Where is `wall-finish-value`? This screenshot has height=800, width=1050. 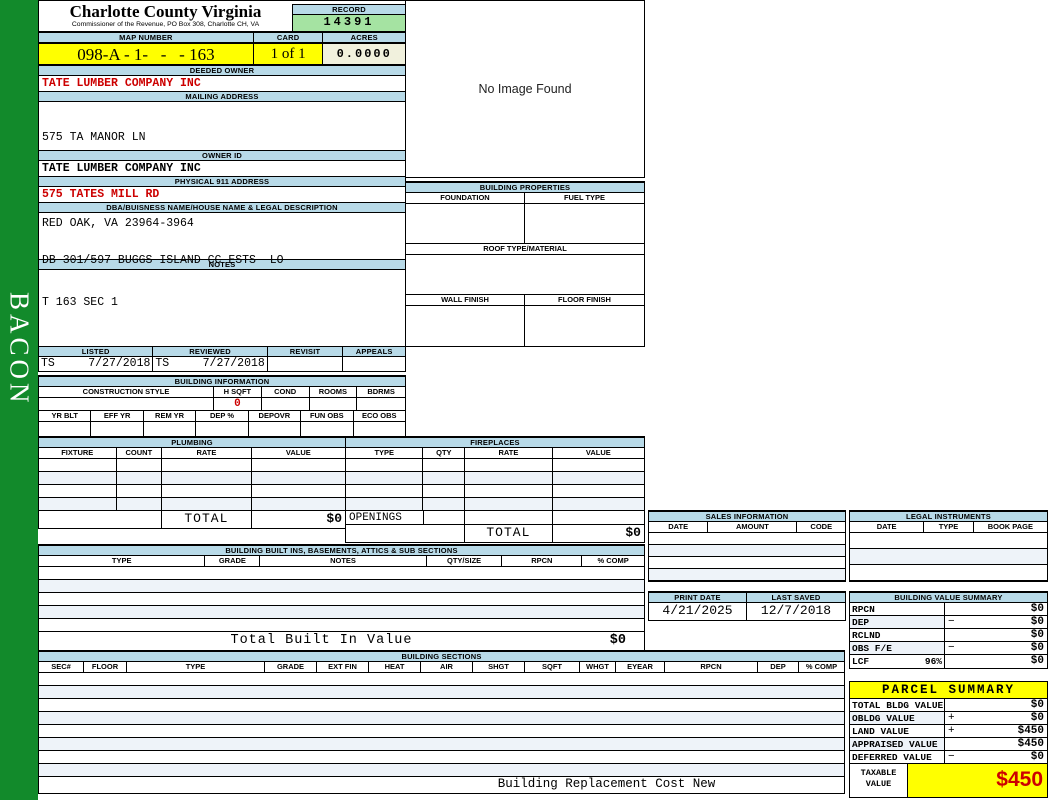
wall-finish-value is located at coordinates (465, 326).